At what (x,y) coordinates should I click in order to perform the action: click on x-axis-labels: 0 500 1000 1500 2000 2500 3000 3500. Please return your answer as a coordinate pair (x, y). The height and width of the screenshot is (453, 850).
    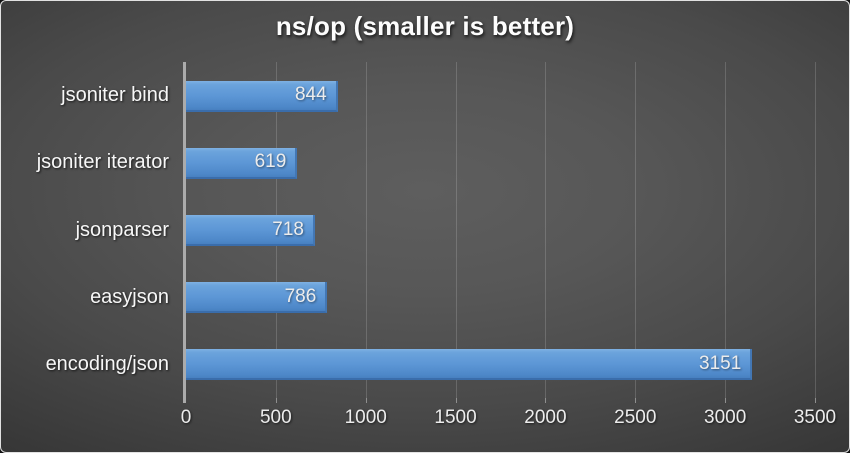
    Looking at the image, I should click on (508, 420).